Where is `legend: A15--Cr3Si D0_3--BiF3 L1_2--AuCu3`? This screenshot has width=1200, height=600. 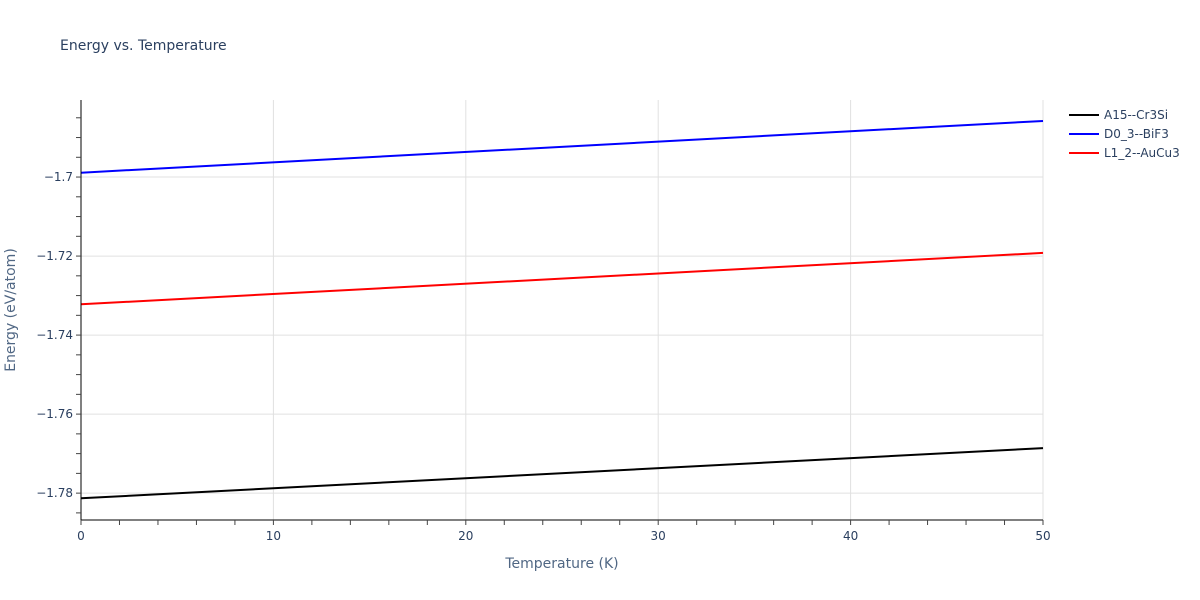
legend: A15--Cr3Si D0_3--BiF3 L1_2--AuCu3 is located at coordinates (1124, 134).